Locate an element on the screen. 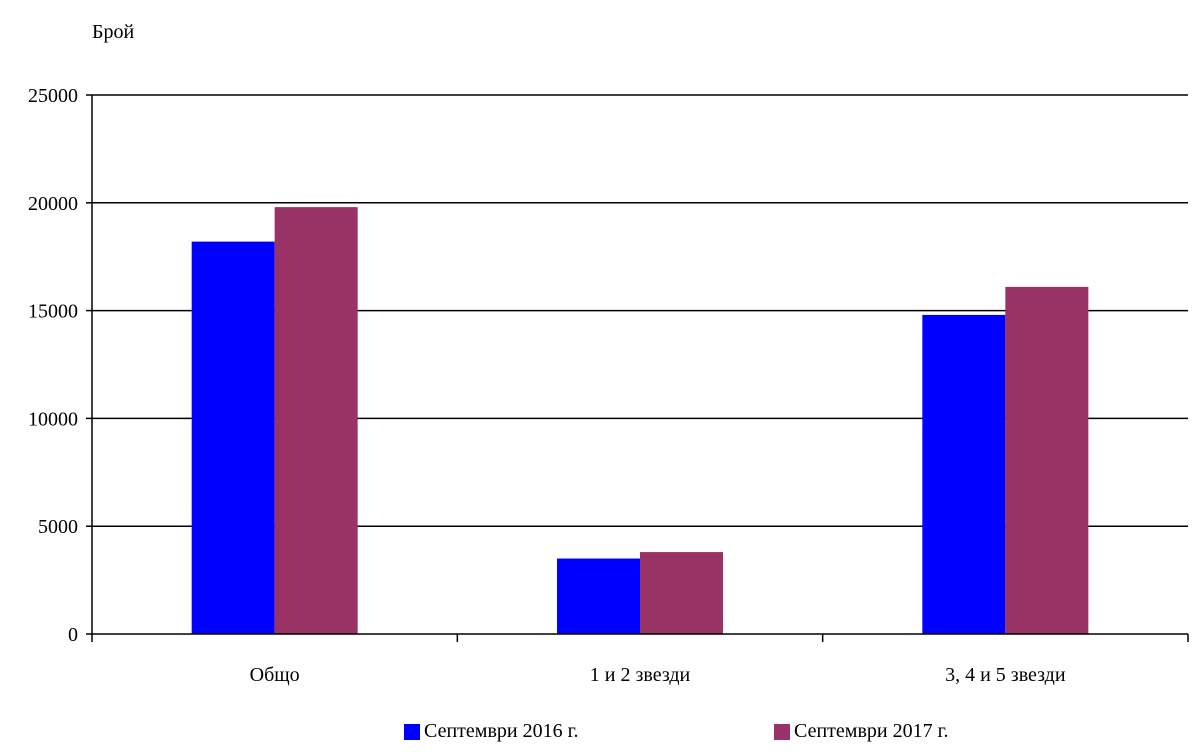  y-tick-label-20000: 20000 is located at coordinates (53, 204).